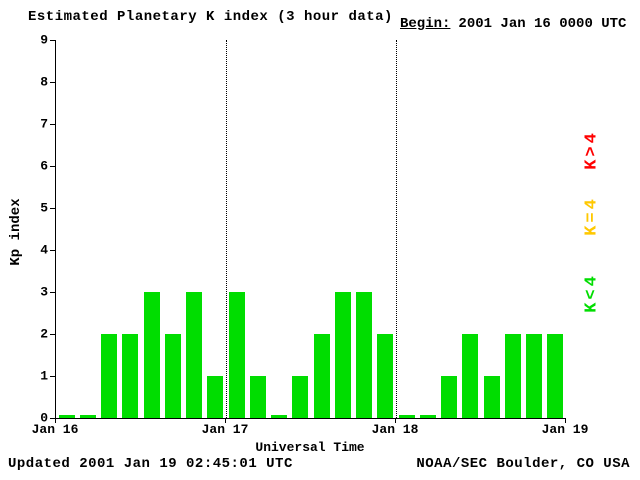 The image size is (640, 480). I want to click on legend-k-above-4: K>4, so click(592, 150).